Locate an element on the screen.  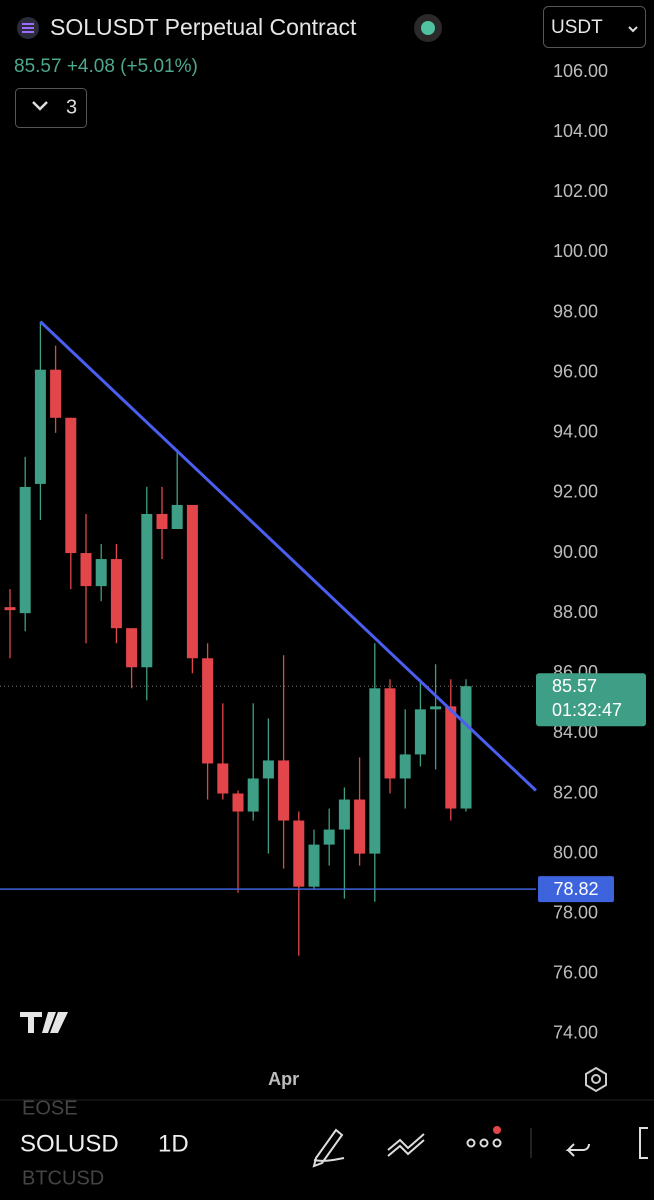
watch-below: BTCUSD is located at coordinates (63, 1178).